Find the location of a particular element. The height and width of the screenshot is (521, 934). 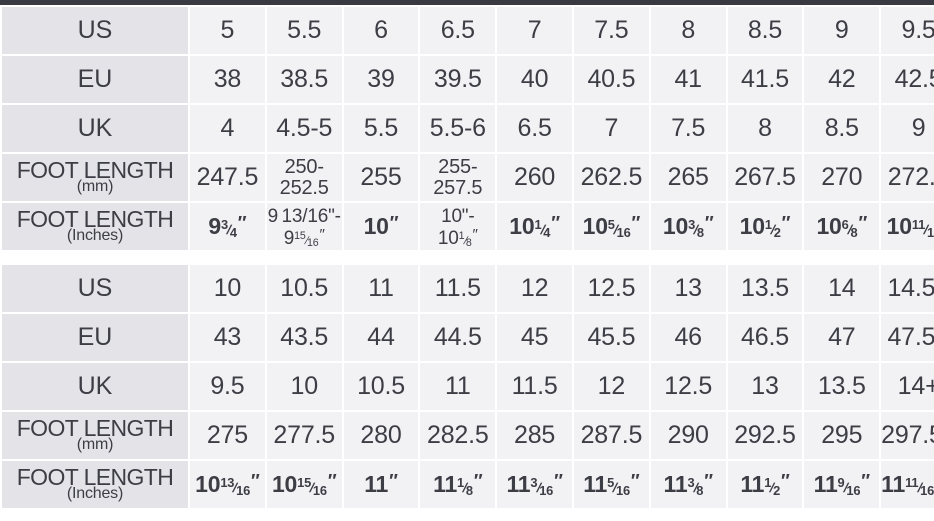

fraction: 3/16 is located at coordinates (542, 486).